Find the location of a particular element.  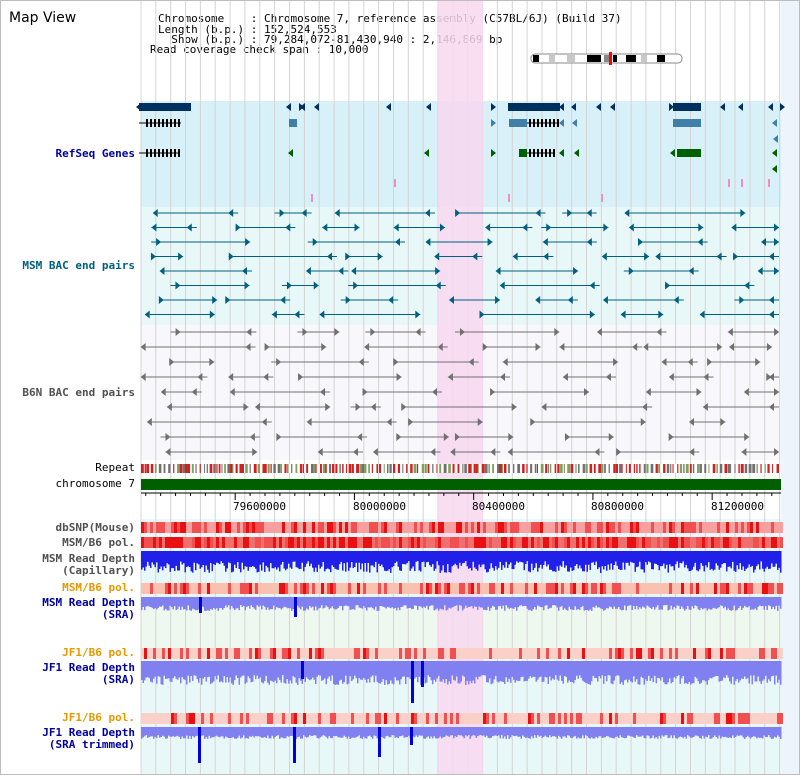

label-dbsnp: dbSNP(Mouse) is located at coordinates (95, 527).